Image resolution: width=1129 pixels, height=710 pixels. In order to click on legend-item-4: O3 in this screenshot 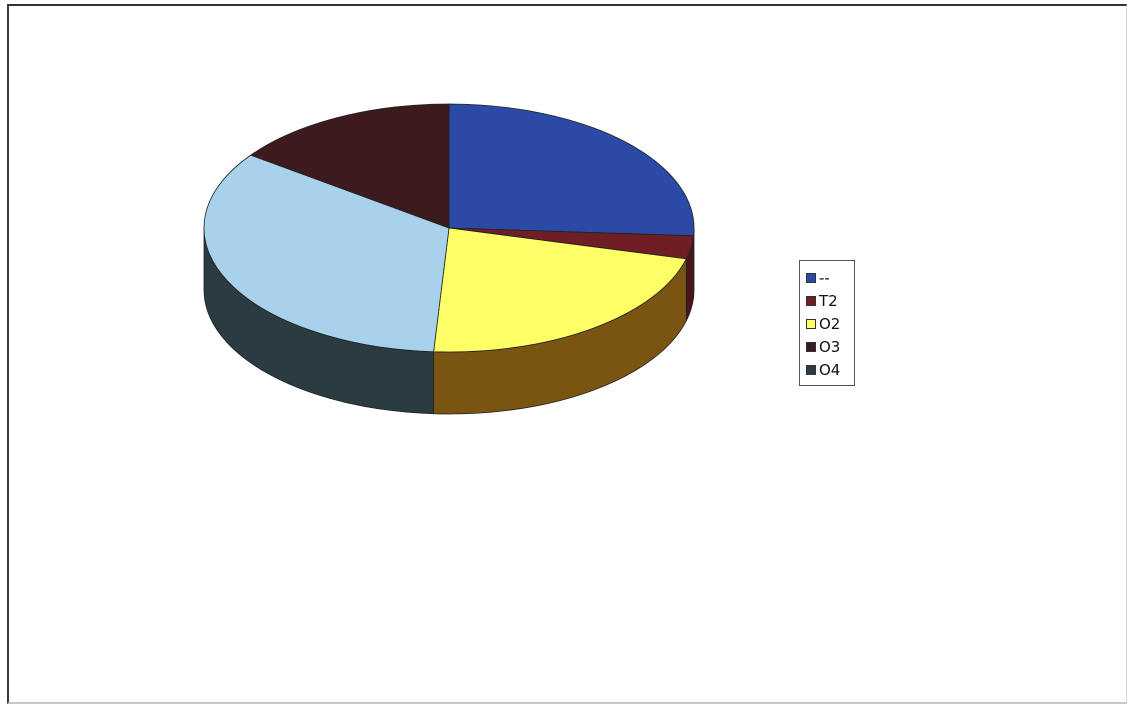, I will do `click(830, 346)`.